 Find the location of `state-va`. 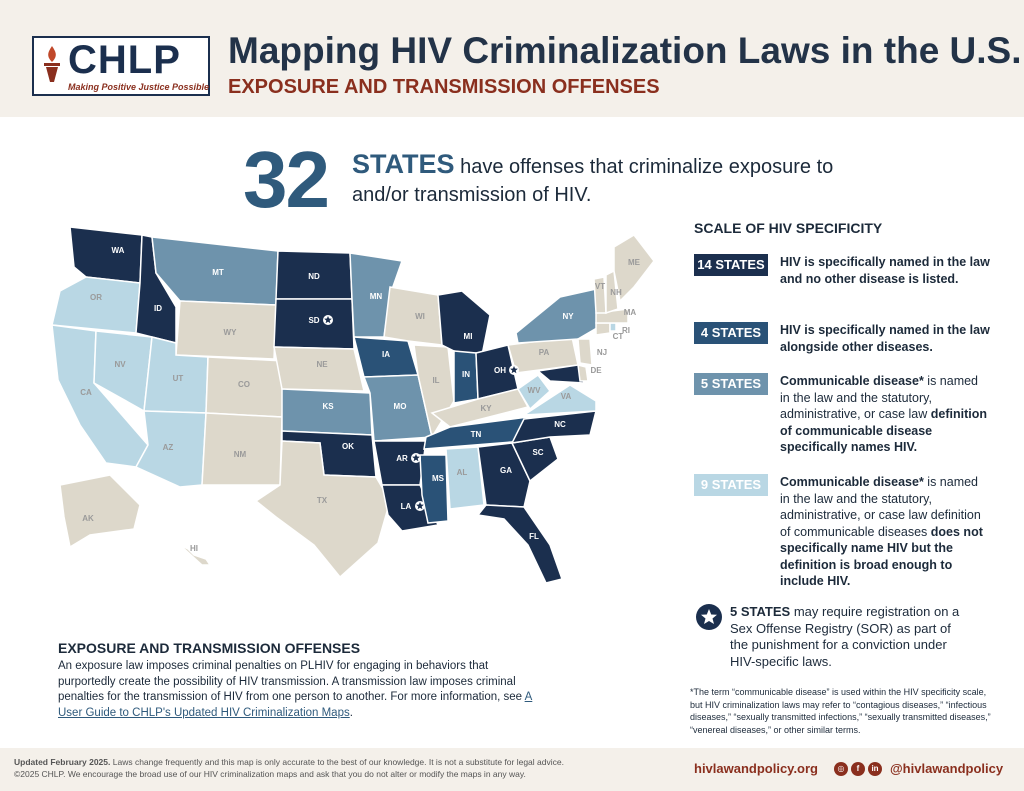

state-va is located at coordinates (559, 400).